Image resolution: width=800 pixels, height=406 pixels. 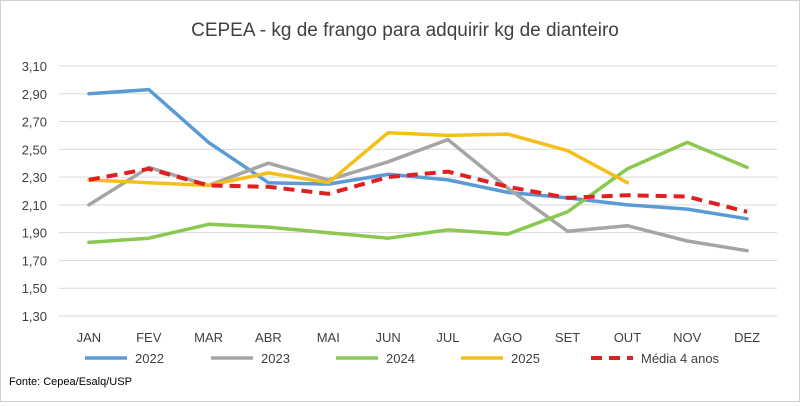 What do you see at coordinates (268, 337) in the screenshot?
I see `x-tick-label: ABR` at bounding box center [268, 337].